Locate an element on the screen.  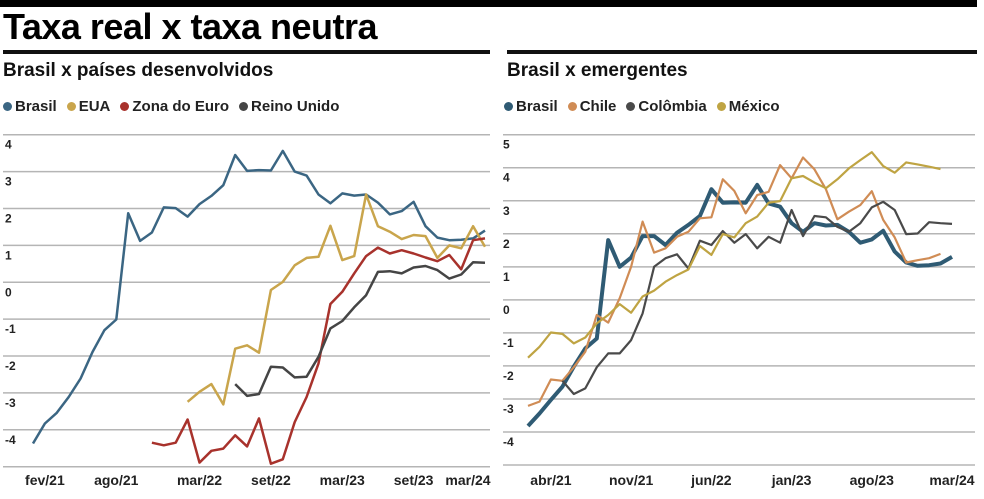
legend-item: México is located at coordinates (748, 106).